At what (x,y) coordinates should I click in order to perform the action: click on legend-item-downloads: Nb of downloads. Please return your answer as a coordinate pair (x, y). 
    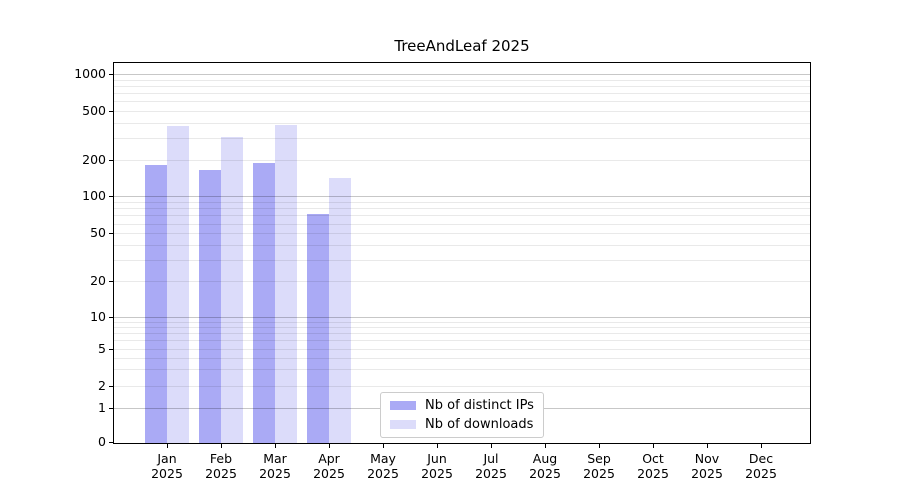
    Looking at the image, I should click on (462, 424).